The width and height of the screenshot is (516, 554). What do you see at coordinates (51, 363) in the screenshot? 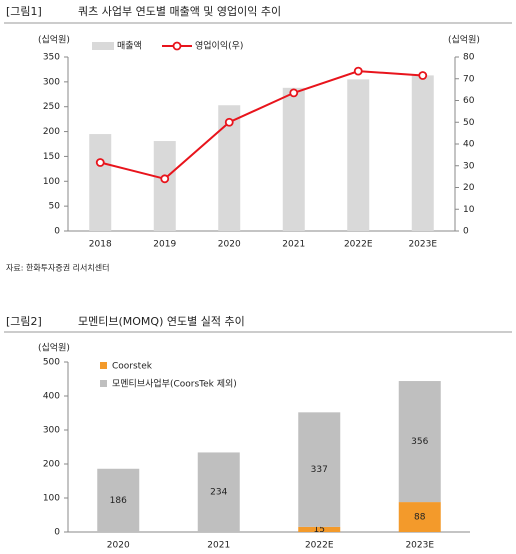
I see `y-tick-label: 500` at bounding box center [51, 363].